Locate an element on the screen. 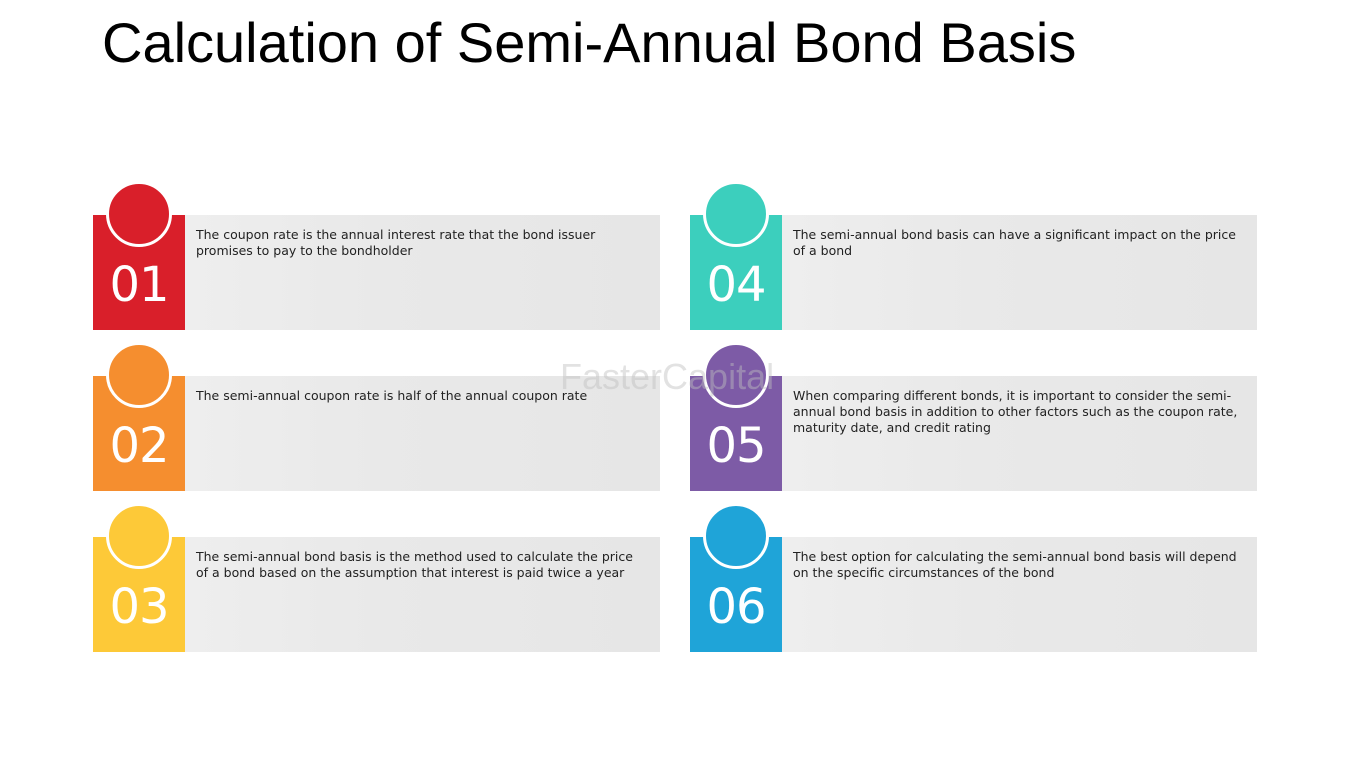 The width and height of the screenshot is (1350, 759). card-number: 05 is located at coordinates (736, 446).